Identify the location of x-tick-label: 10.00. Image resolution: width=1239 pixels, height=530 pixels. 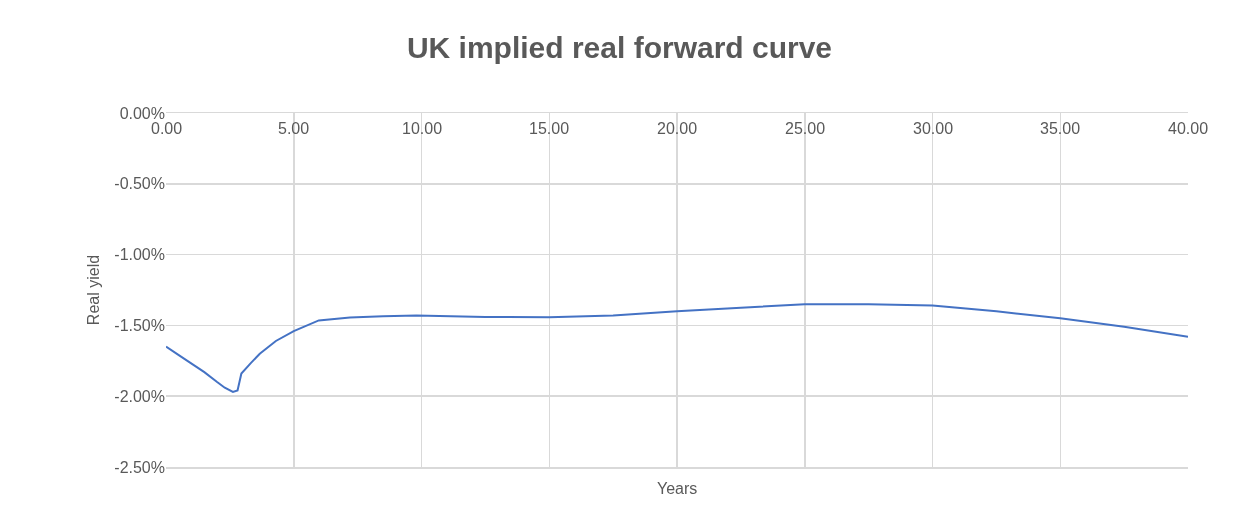
(422, 128).